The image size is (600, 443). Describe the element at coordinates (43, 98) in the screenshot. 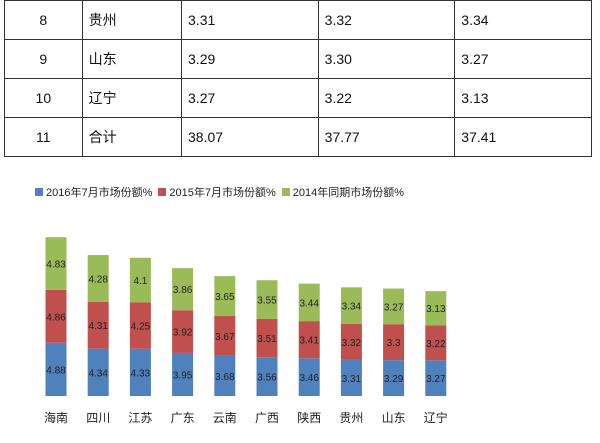

I see `row-index: 10` at that location.